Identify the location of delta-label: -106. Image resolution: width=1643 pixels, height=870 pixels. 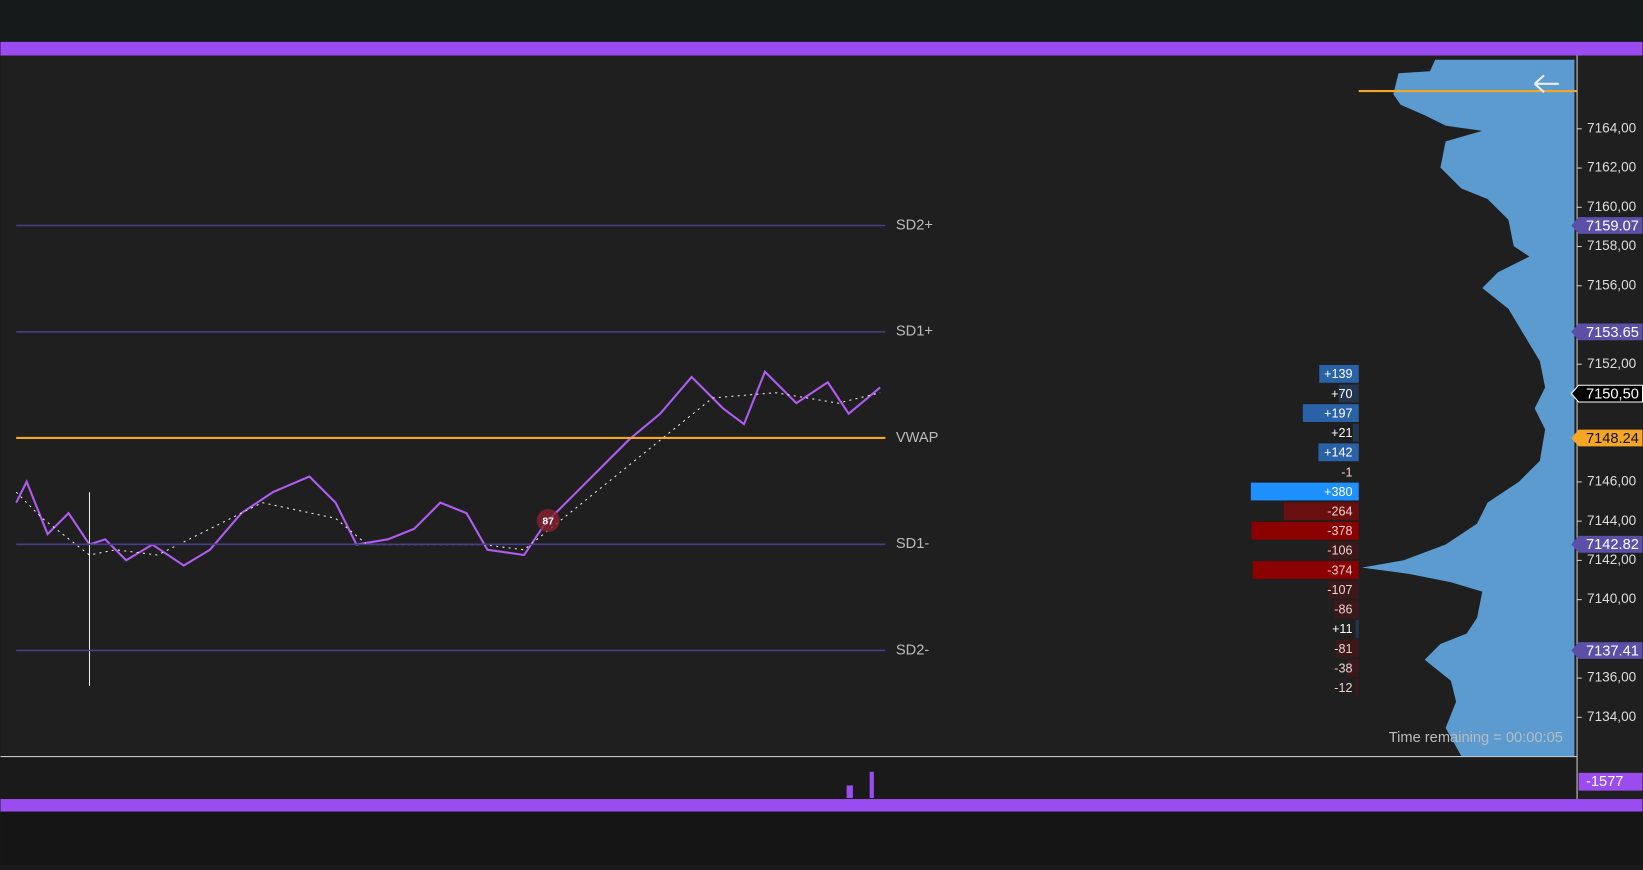
(1339, 551).